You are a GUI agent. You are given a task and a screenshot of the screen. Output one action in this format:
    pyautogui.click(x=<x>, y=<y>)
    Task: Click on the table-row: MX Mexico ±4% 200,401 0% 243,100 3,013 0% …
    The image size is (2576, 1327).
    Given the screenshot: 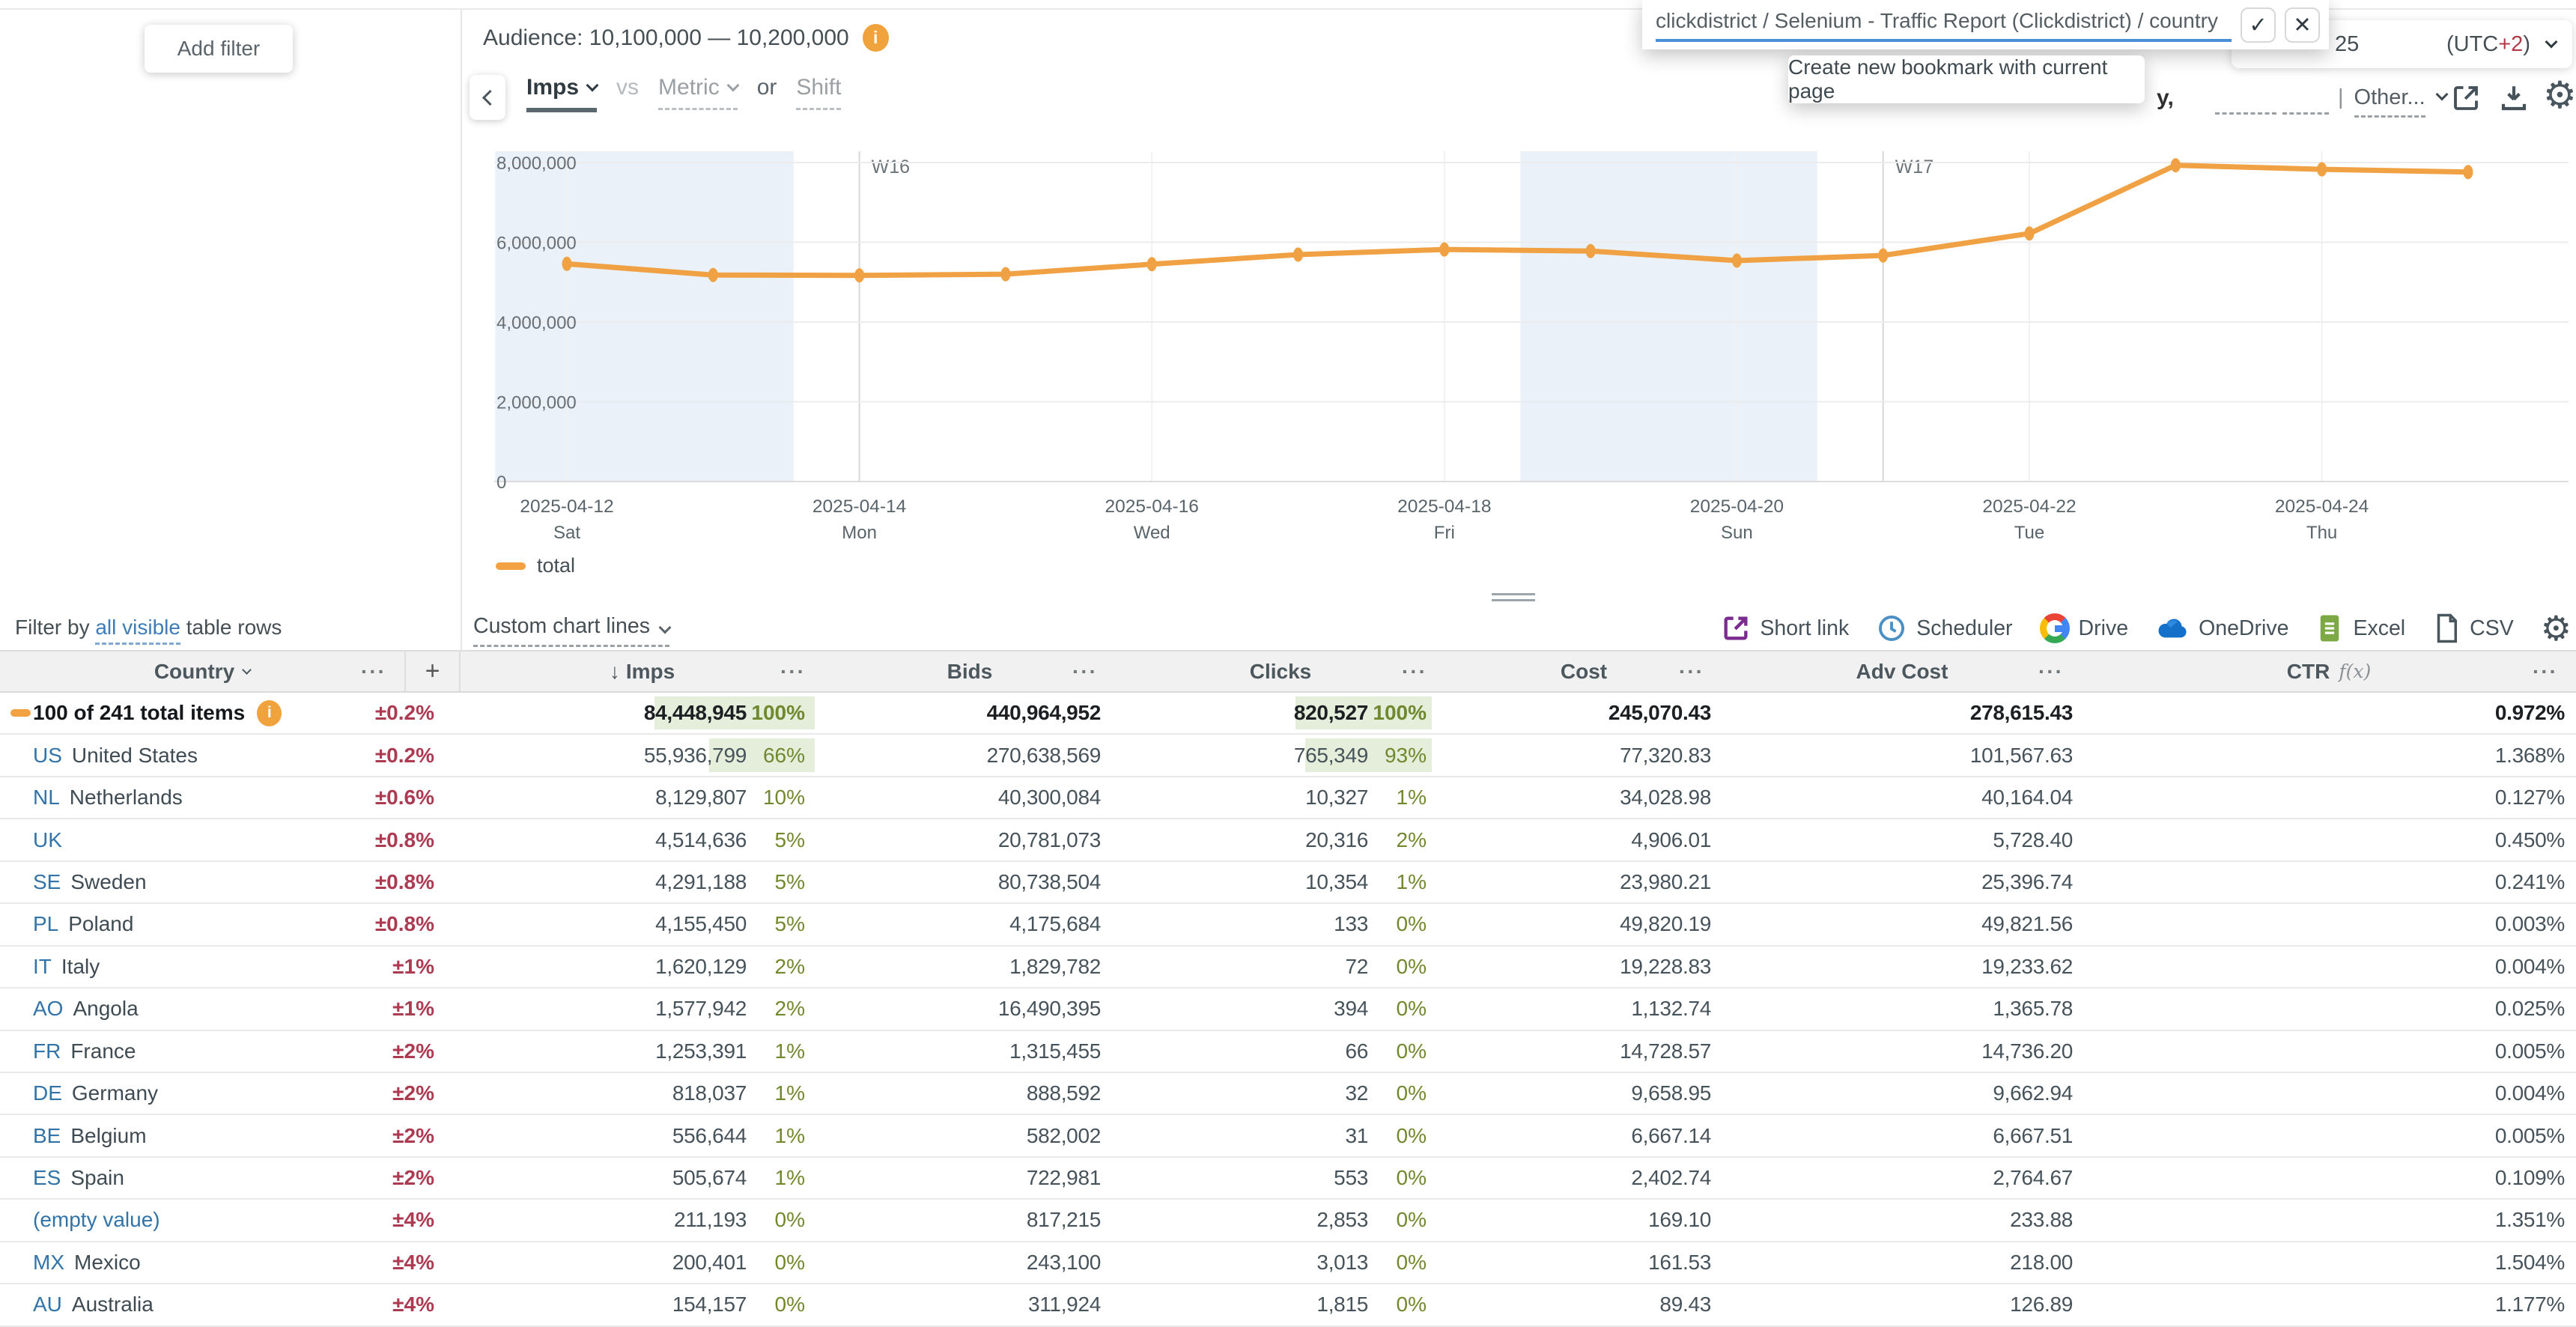 What is the action you would take?
    pyautogui.click(x=1288, y=1263)
    